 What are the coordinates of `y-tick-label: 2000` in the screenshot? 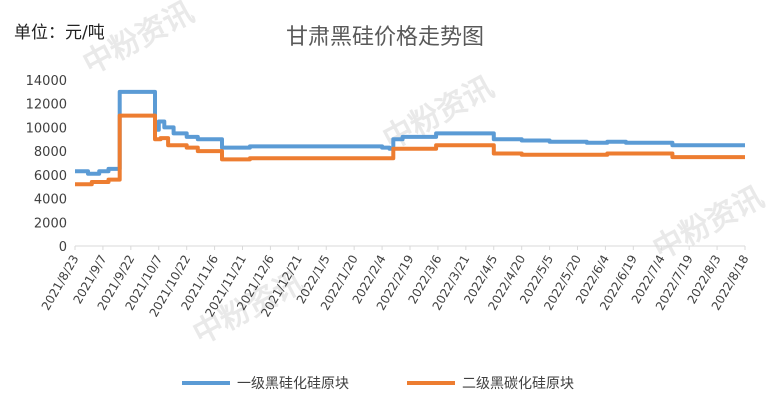 It's located at (50, 223).